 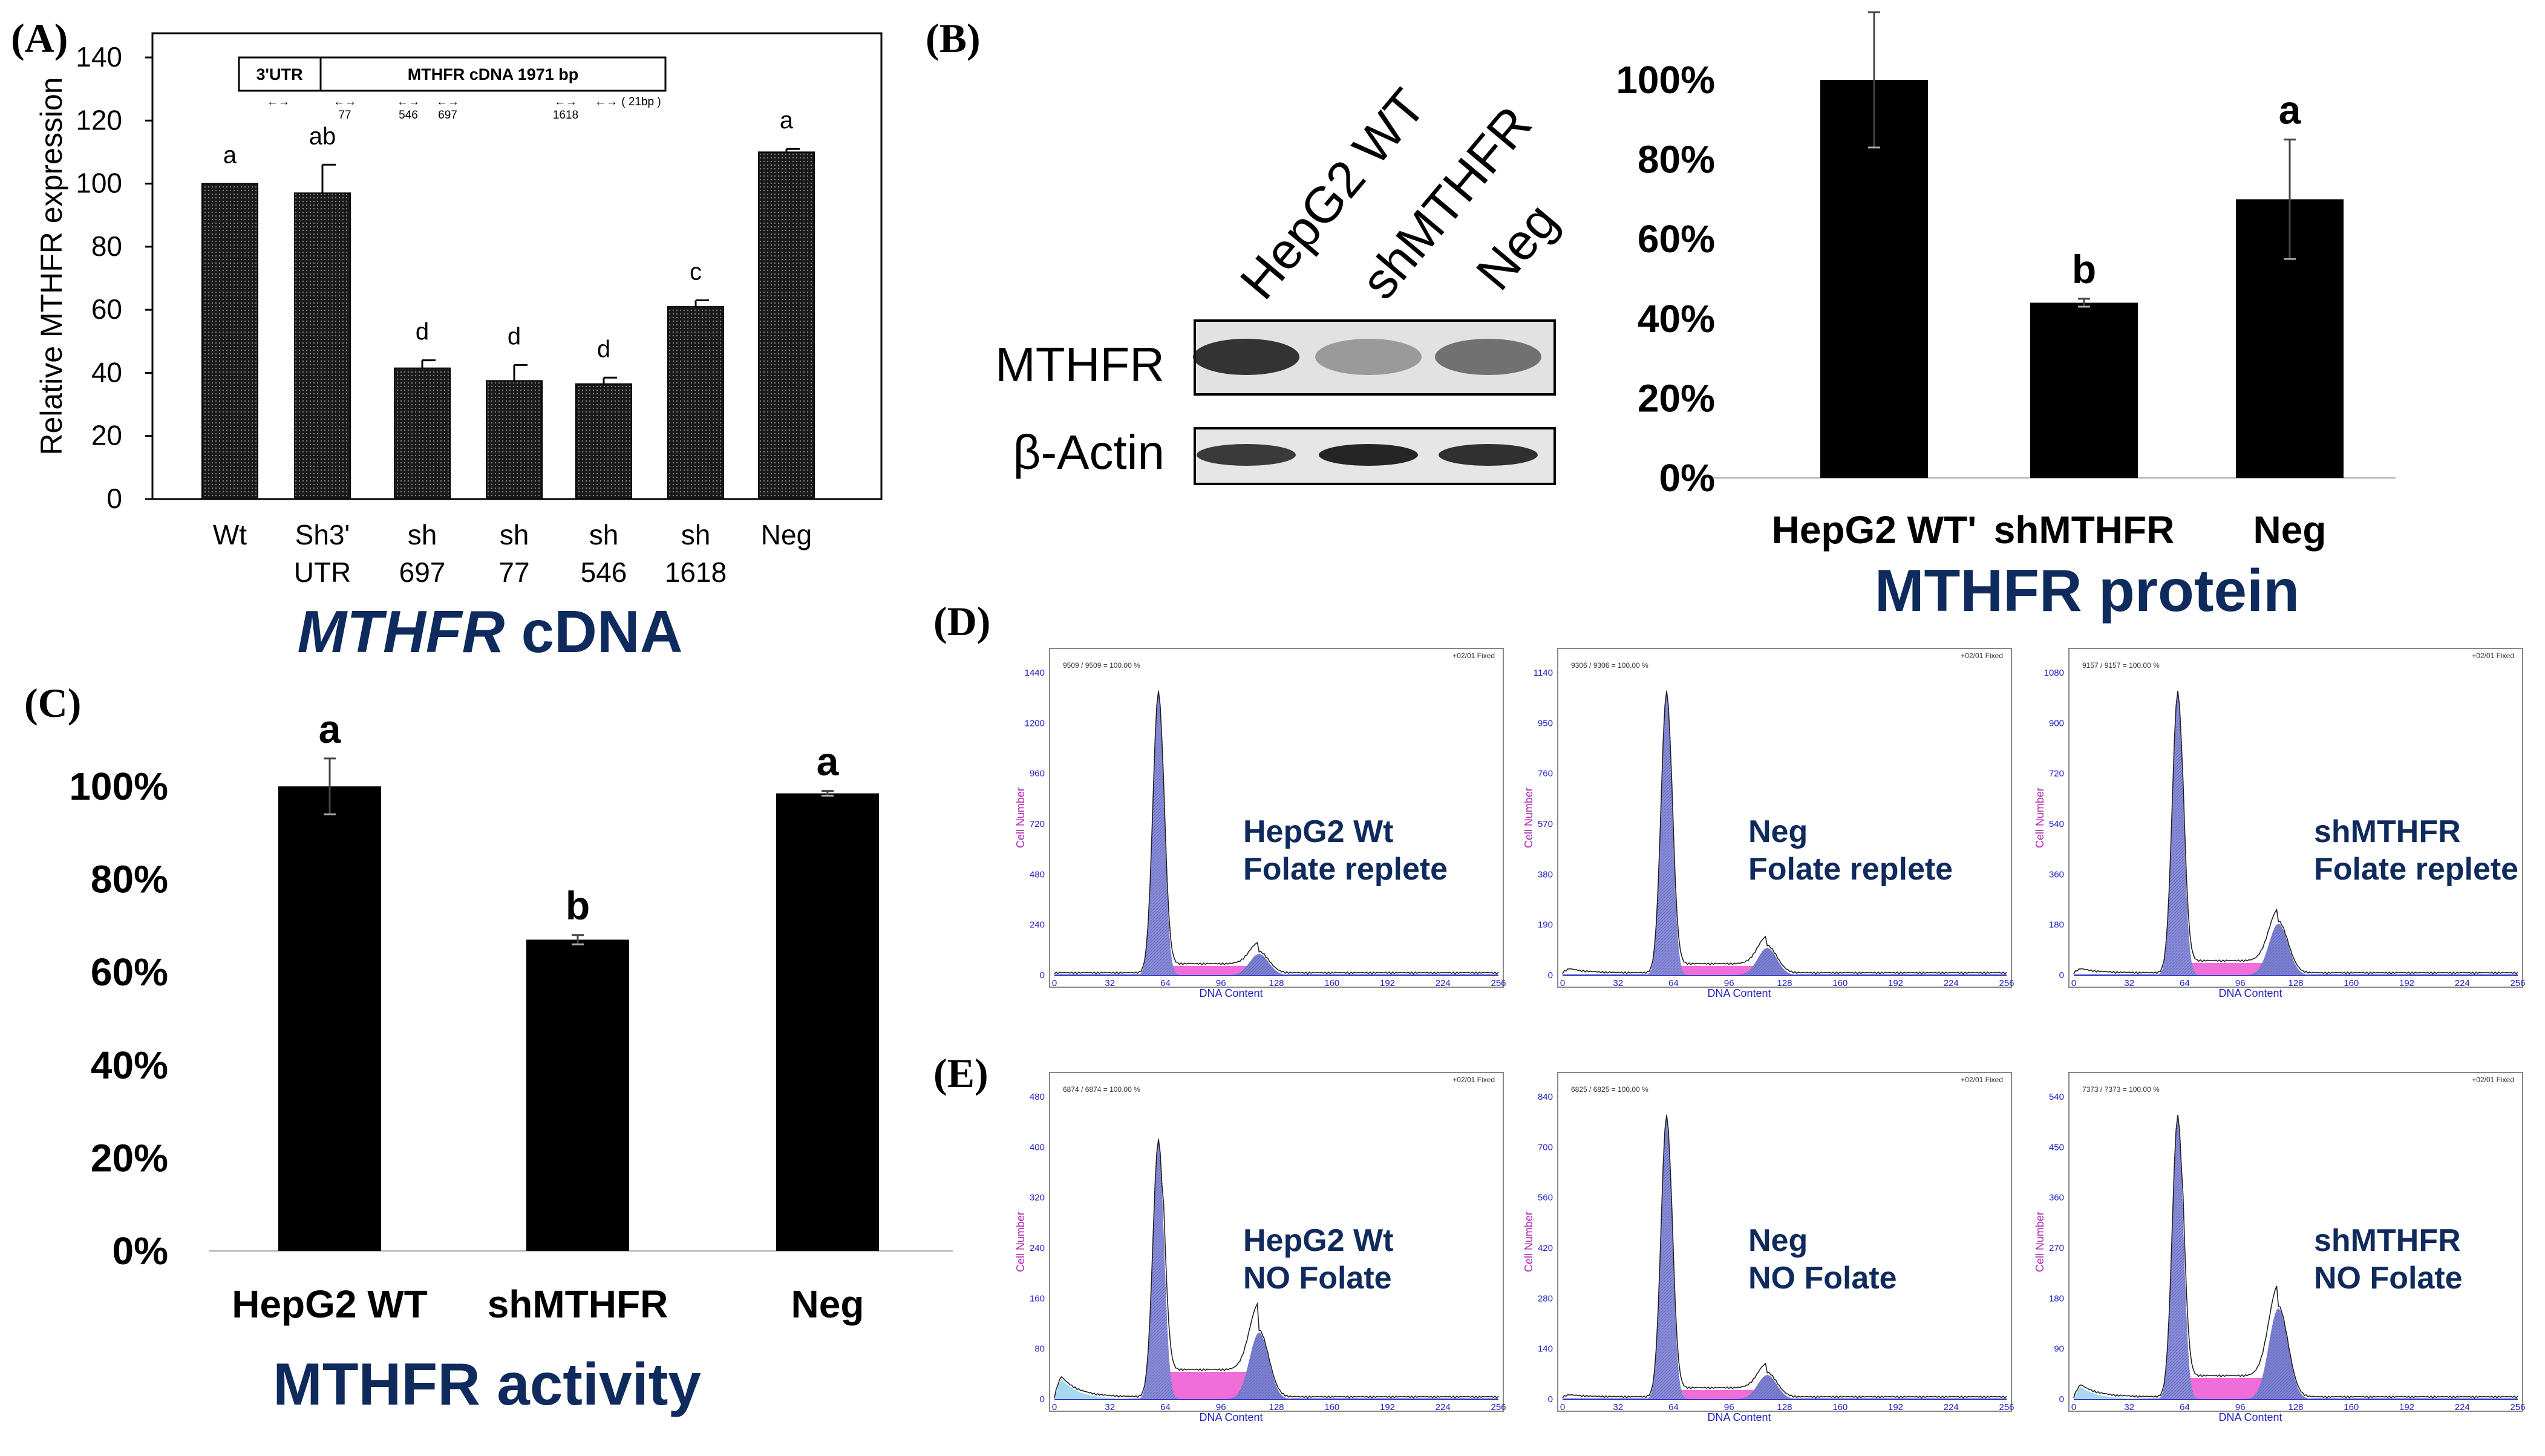 I want to click on facs-ytick-label: 180, so click(x=2056, y=1298).